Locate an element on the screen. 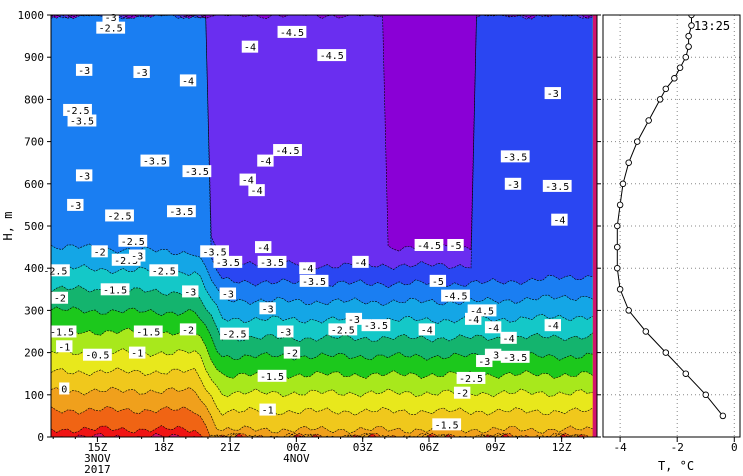  contour-label: -1 is located at coordinates (267, 410).